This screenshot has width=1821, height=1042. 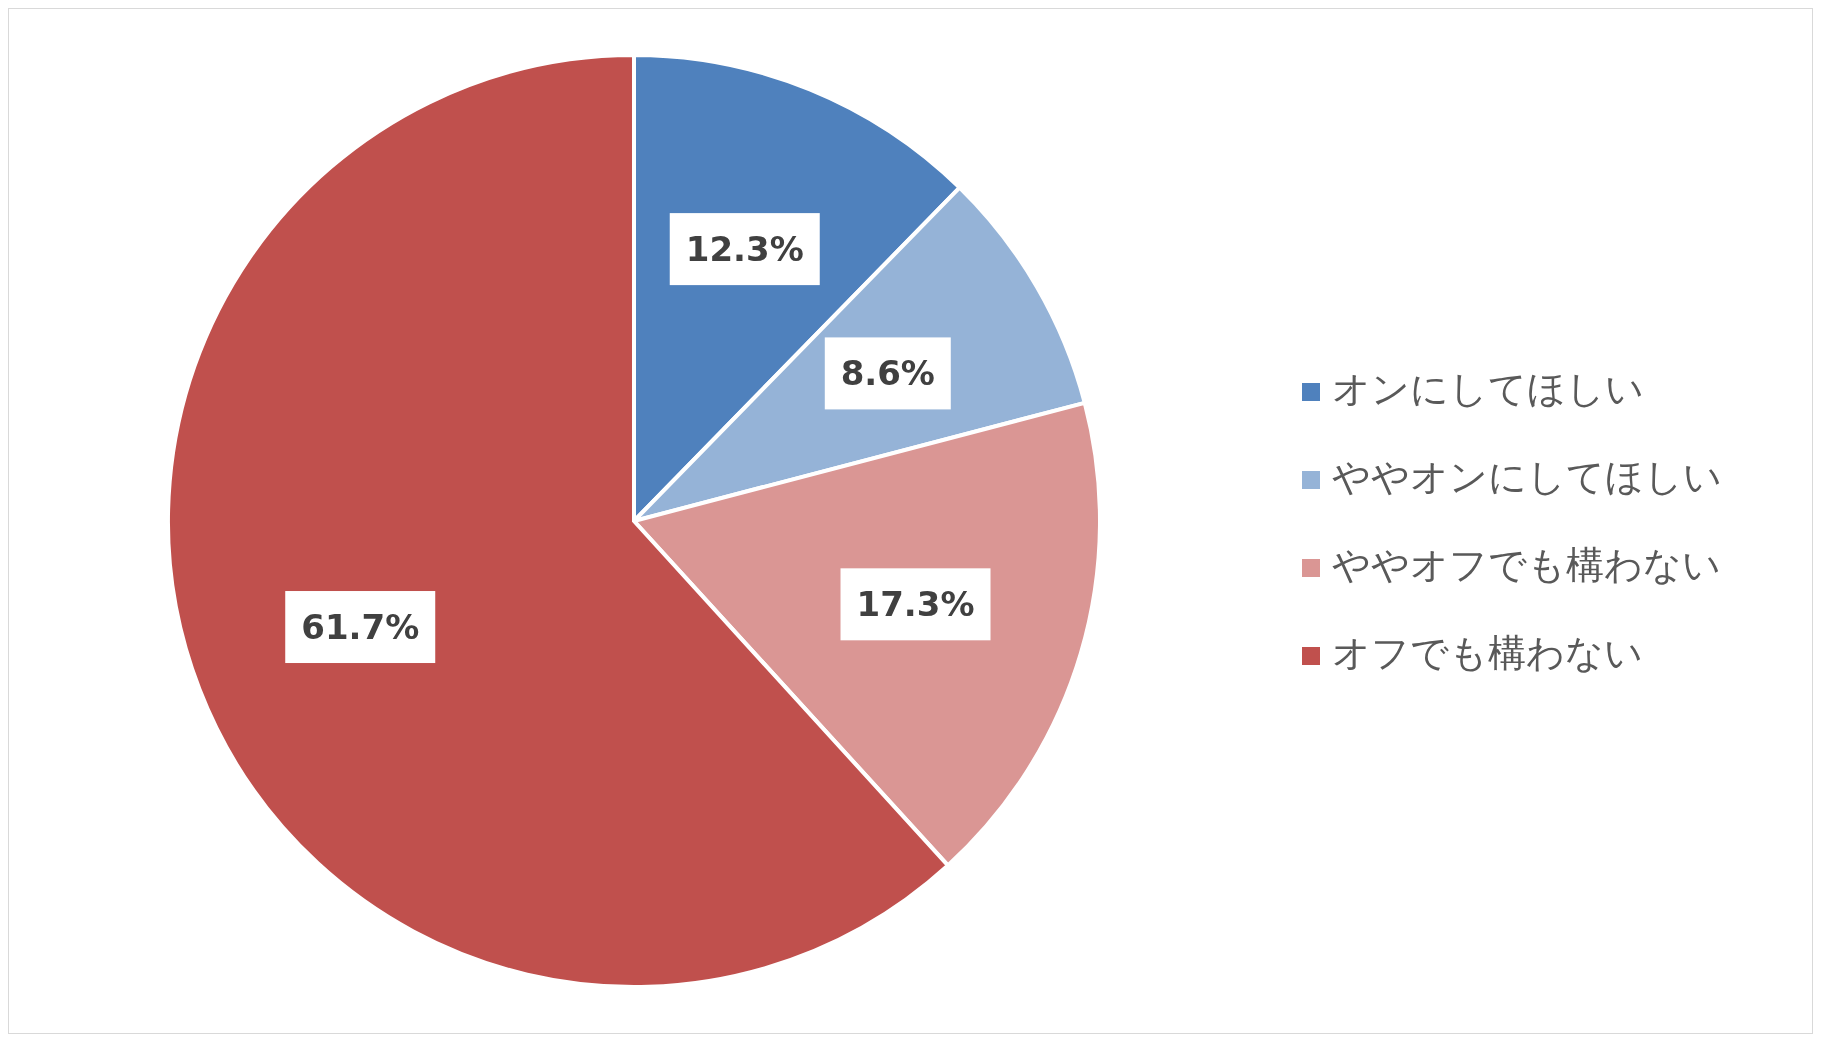 I want to click on legend-label: オフでも構わない, so click(x=1487, y=653).